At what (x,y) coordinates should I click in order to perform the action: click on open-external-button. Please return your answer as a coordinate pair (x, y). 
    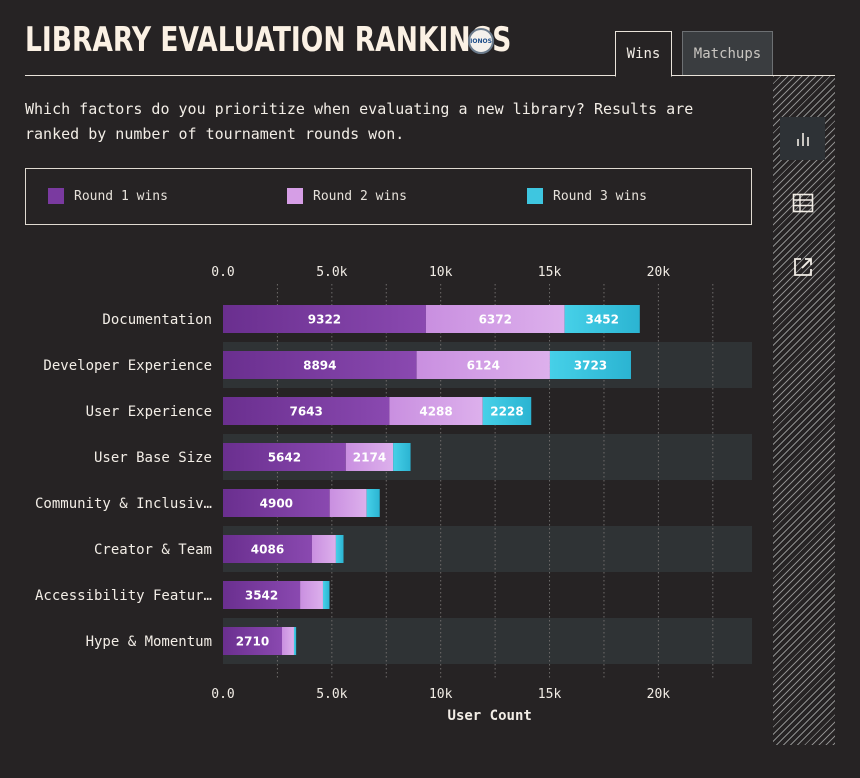
    Looking at the image, I should click on (802, 266).